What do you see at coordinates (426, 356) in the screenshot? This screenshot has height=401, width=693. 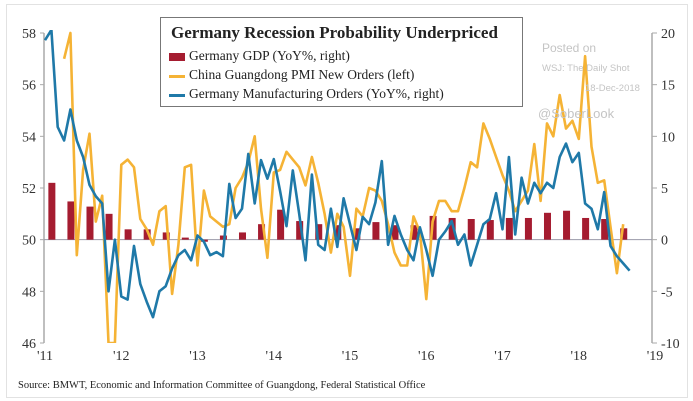 I see `x-axis-tick-label: '16` at bounding box center [426, 356].